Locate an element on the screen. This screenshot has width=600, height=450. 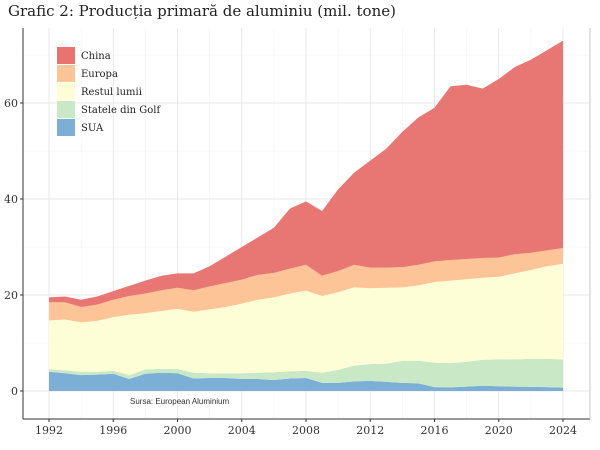
area-statele-din-golf is located at coordinates (306, 373).